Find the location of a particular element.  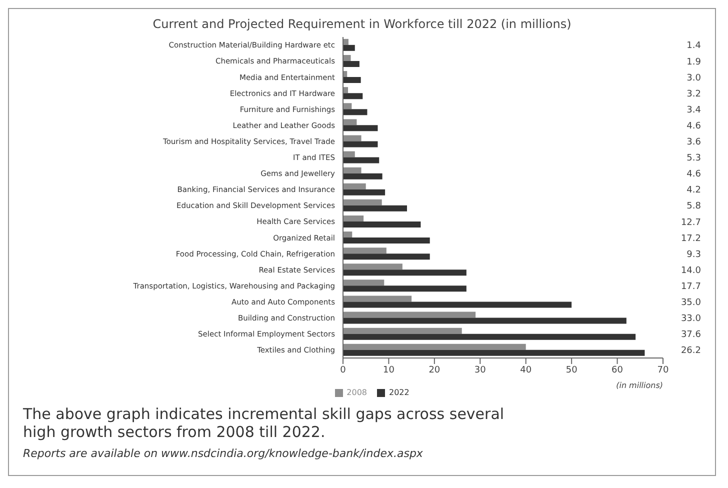

text: 1.9 is located at coordinates (694, 62).